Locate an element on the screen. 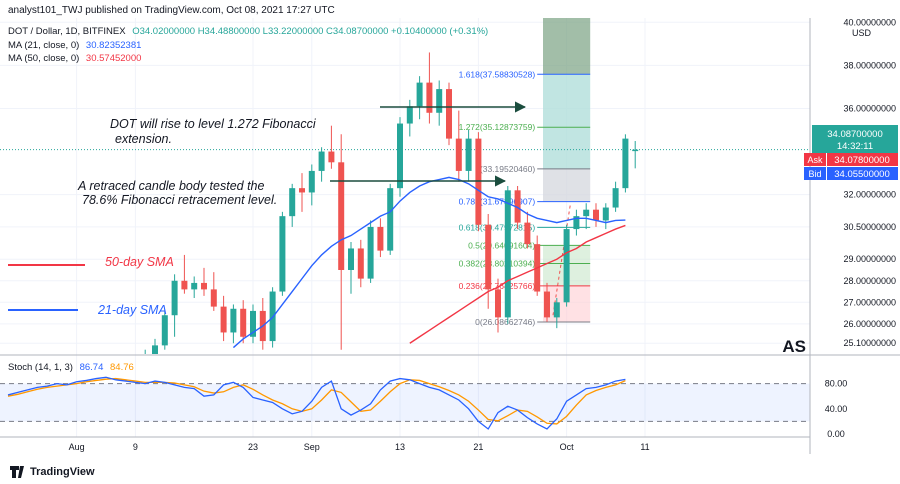 The height and width of the screenshot is (484, 900). sma50-legend-text: 50-day SMA is located at coordinates (139, 262).